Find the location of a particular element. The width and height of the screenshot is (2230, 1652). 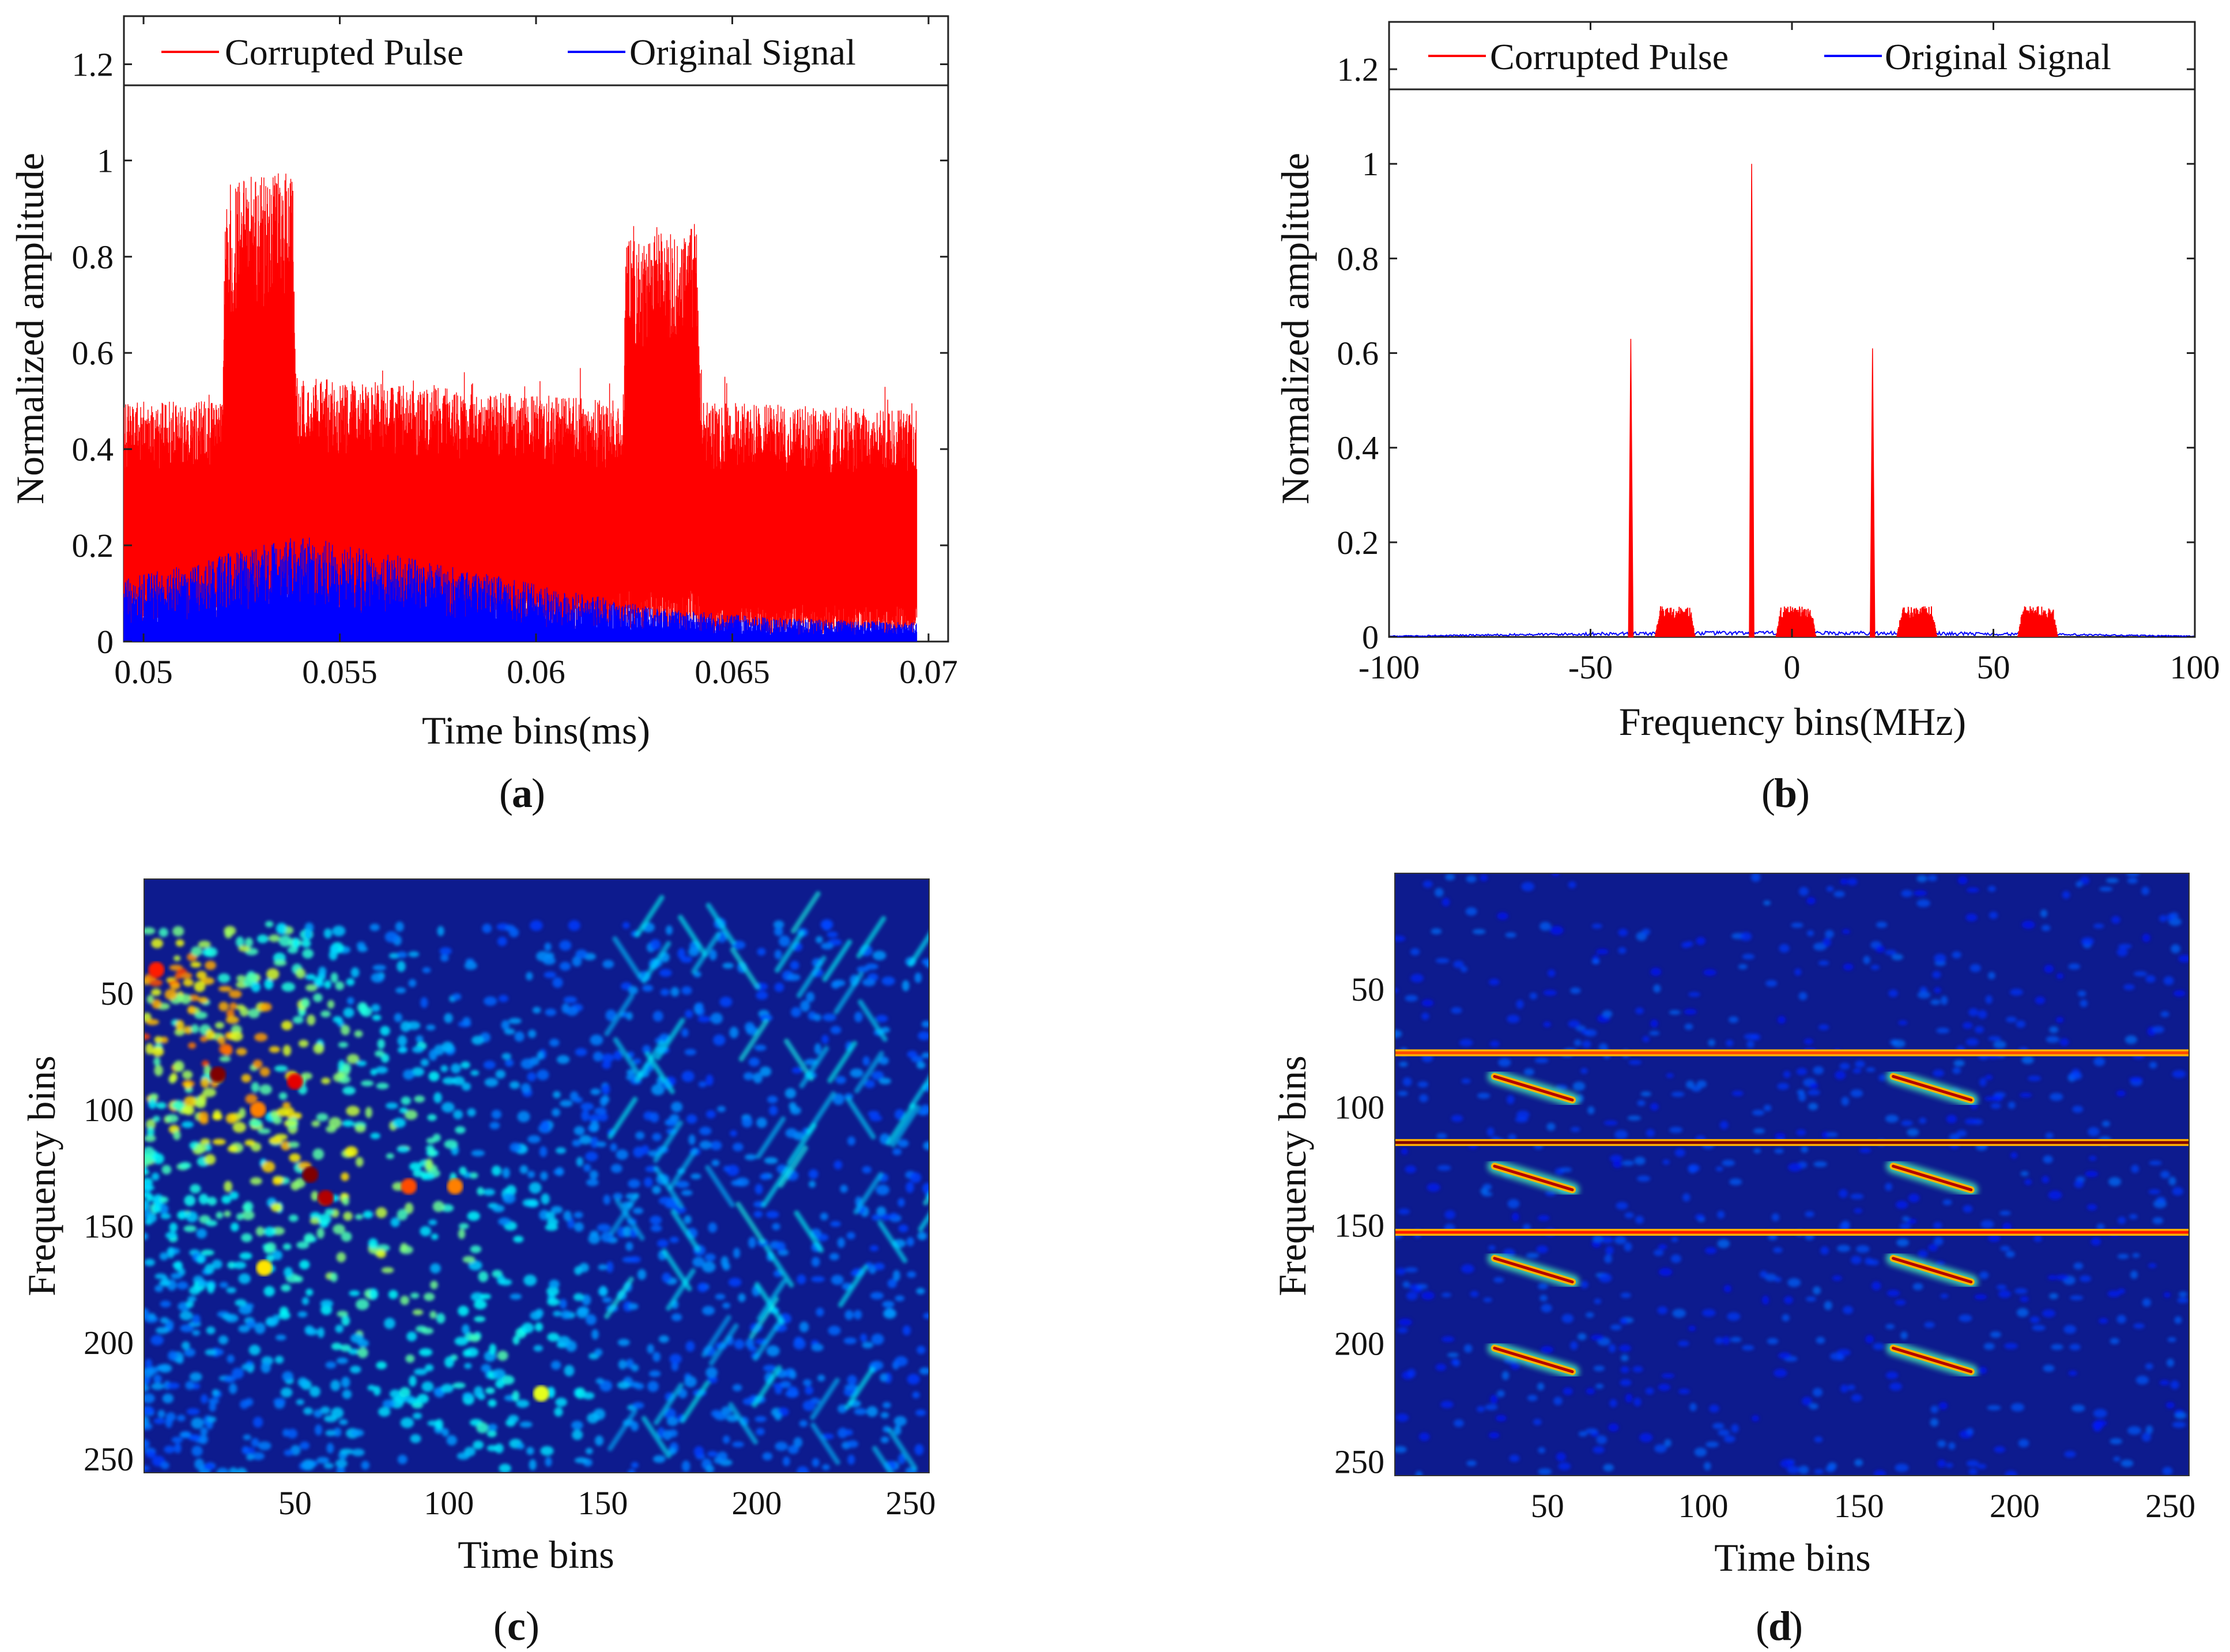

panel-d-heatmap is located at coordinates (1792, 1174).